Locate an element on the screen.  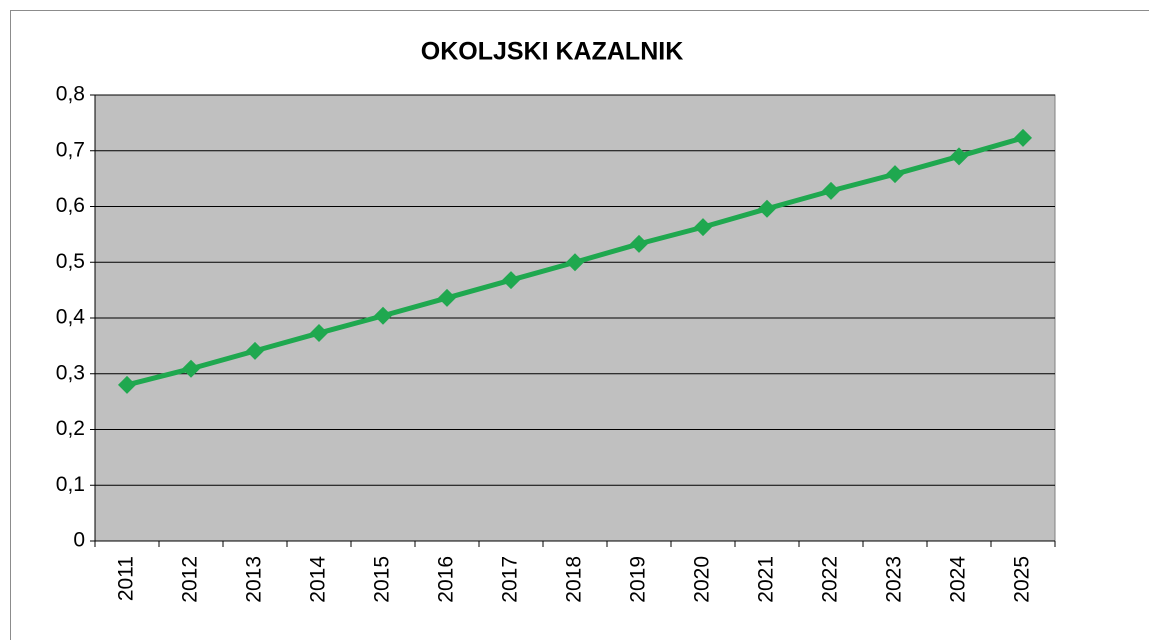
x-tick-label: 2016 is located at coordinates (446, 579).